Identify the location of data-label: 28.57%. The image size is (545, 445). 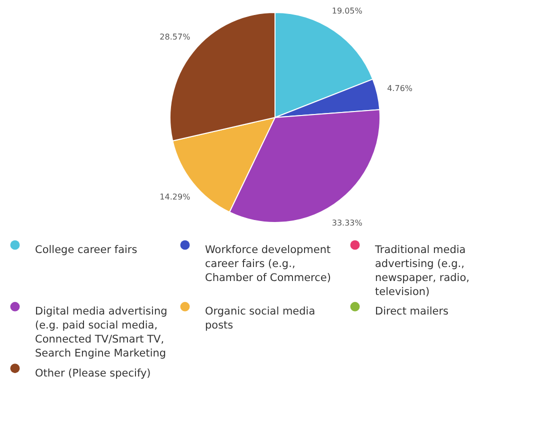
(175, 37).